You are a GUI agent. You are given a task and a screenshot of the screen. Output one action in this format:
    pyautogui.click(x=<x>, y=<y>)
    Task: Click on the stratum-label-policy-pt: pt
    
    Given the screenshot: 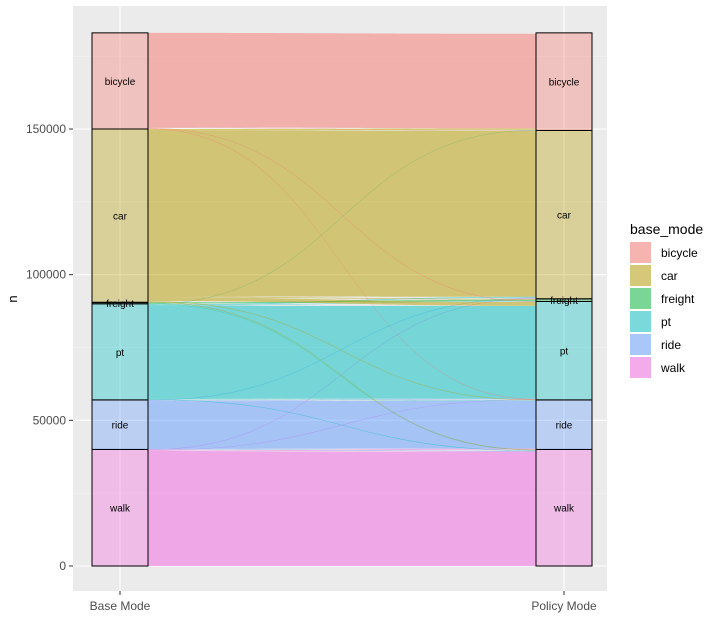 What is the action you would take?
    pyautogui.click(x=564, y=352)
    